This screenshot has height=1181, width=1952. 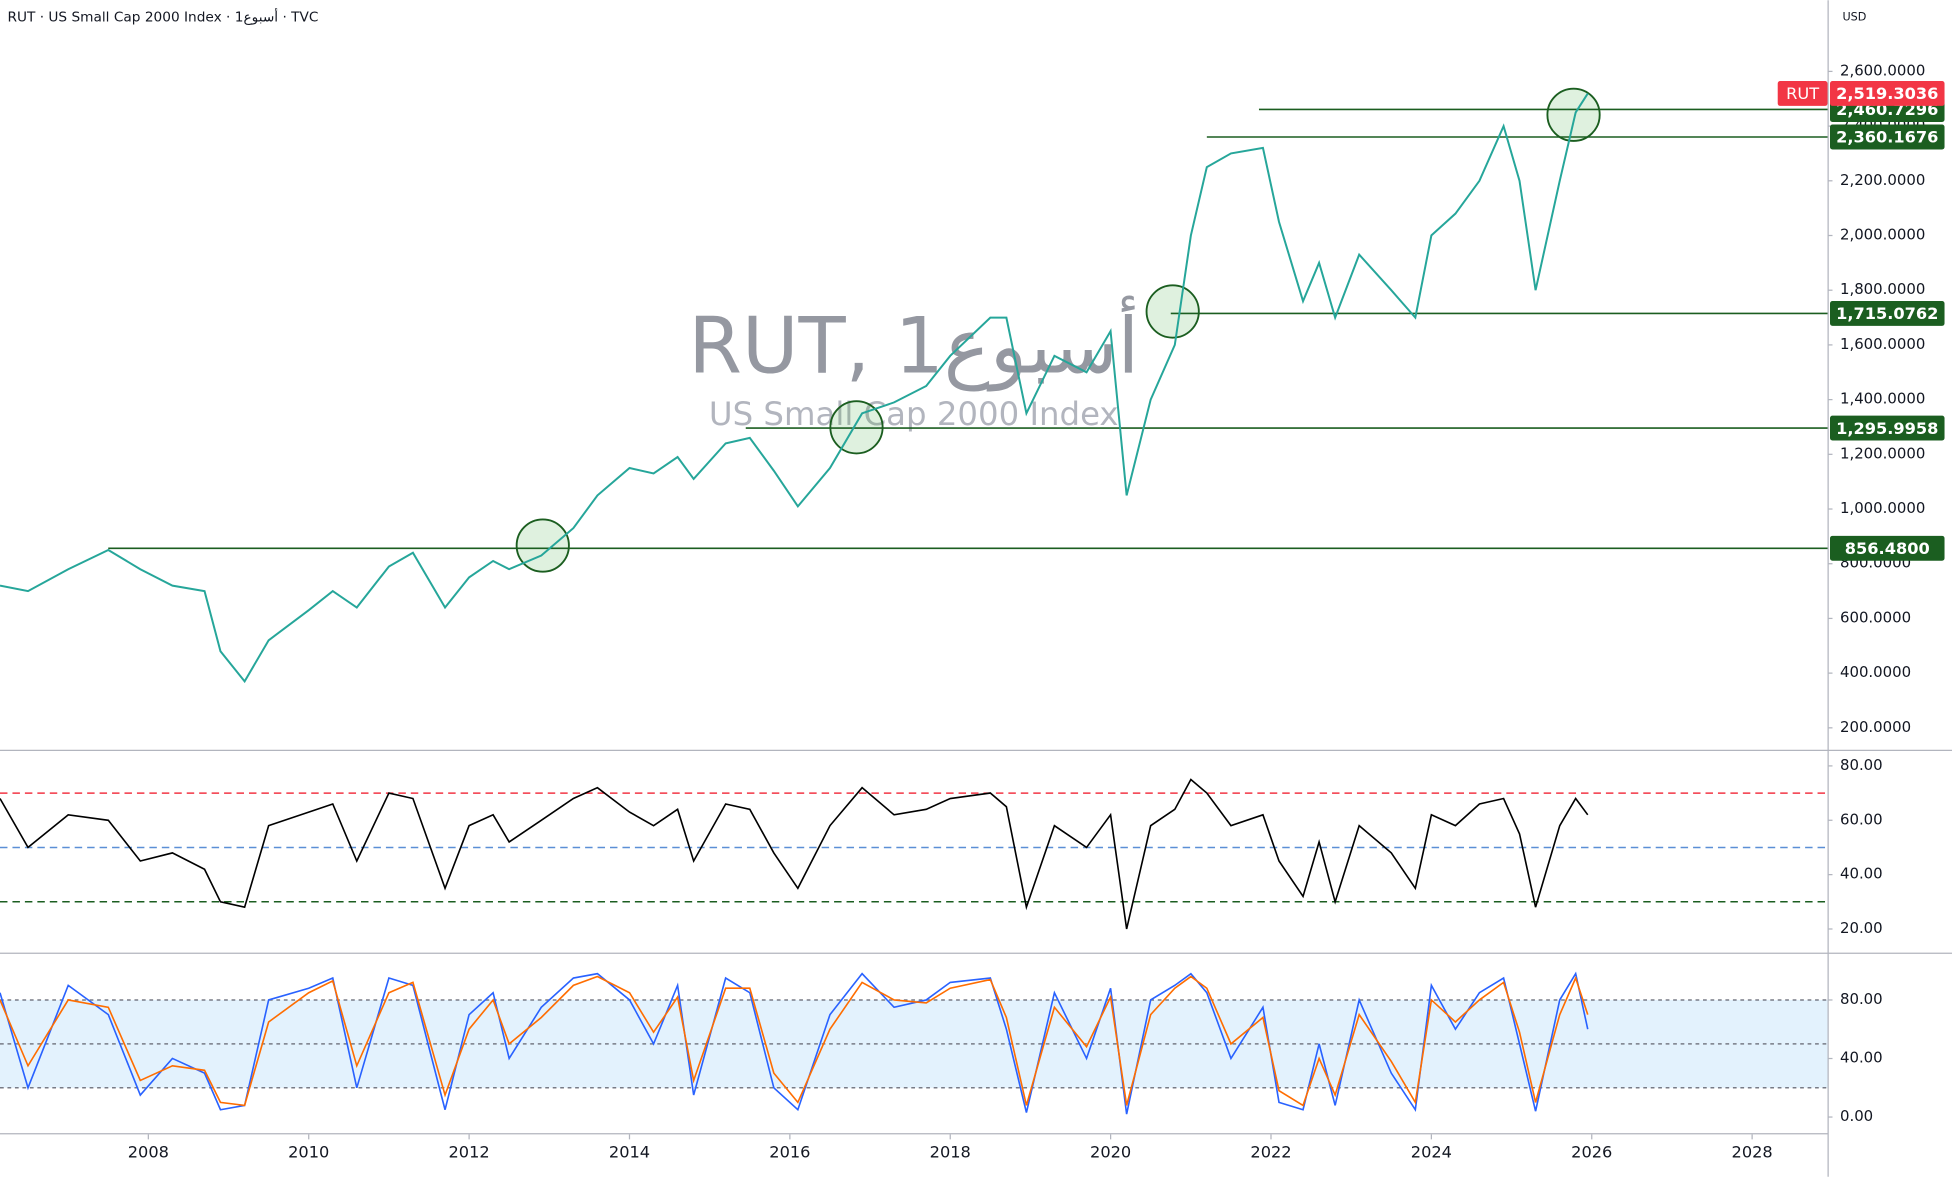 I want to click on watermark: RUT, 1أسبوع US Small Cap 2000 Index, so click(x=913, y=364).